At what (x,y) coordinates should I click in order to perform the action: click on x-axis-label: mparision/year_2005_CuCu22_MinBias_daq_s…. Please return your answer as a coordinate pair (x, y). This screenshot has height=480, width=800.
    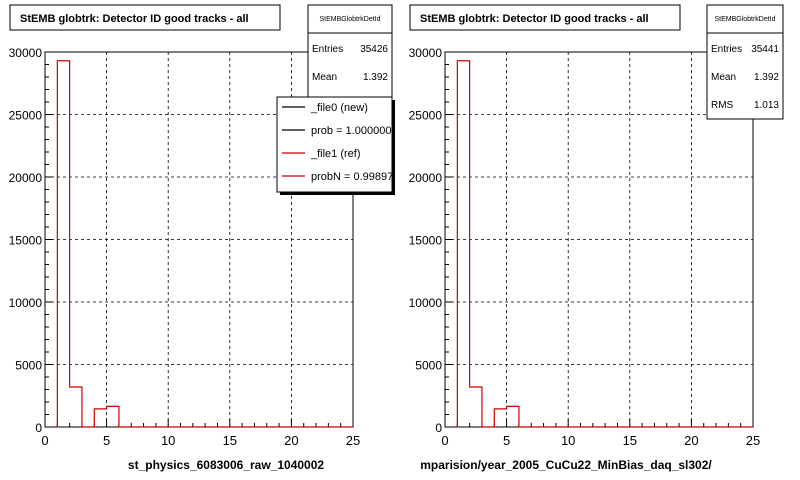
    Looking at the image, I should click on (566, 465).